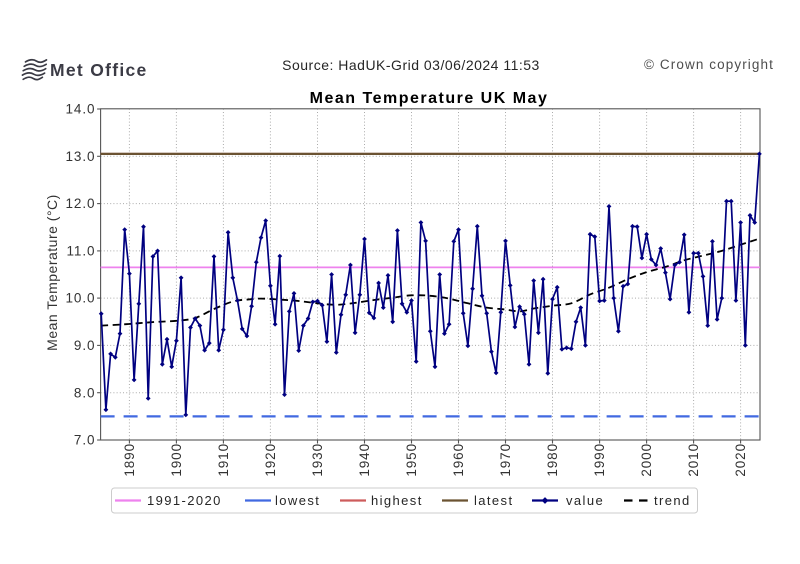 The image size is (800, 564). Describe the element at coordinates (223, 460) in the screenshot. I see `svg-text: 1910` at that location.